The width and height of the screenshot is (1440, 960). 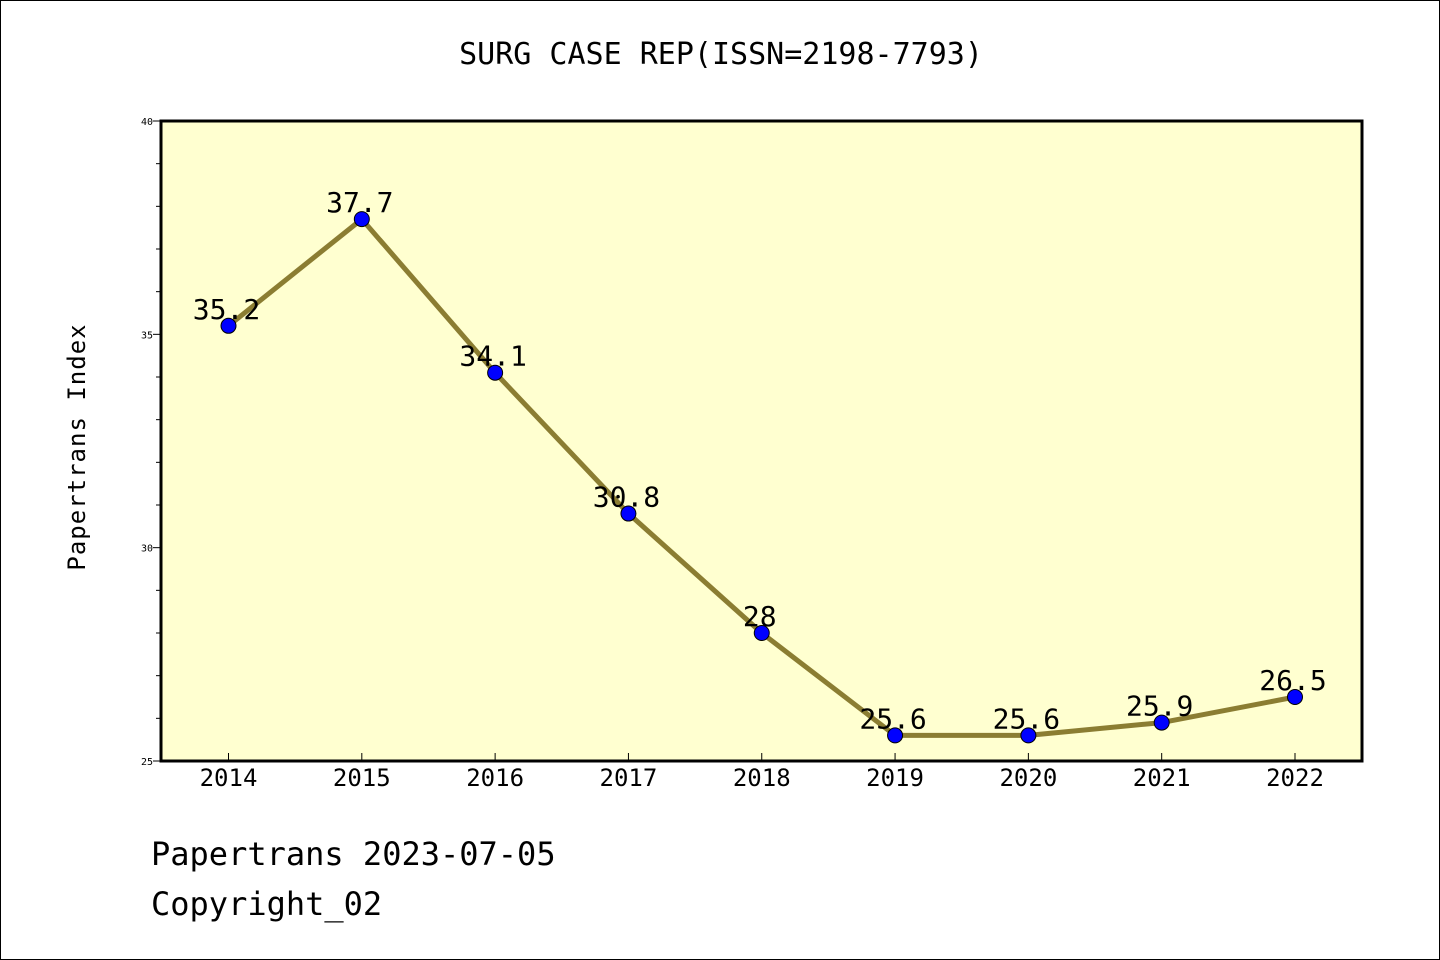 What do you see at coordinates (267, 904) in the screenshot?
I see `footer-copyright: Copyright_02` at bounding box center [267, 904].